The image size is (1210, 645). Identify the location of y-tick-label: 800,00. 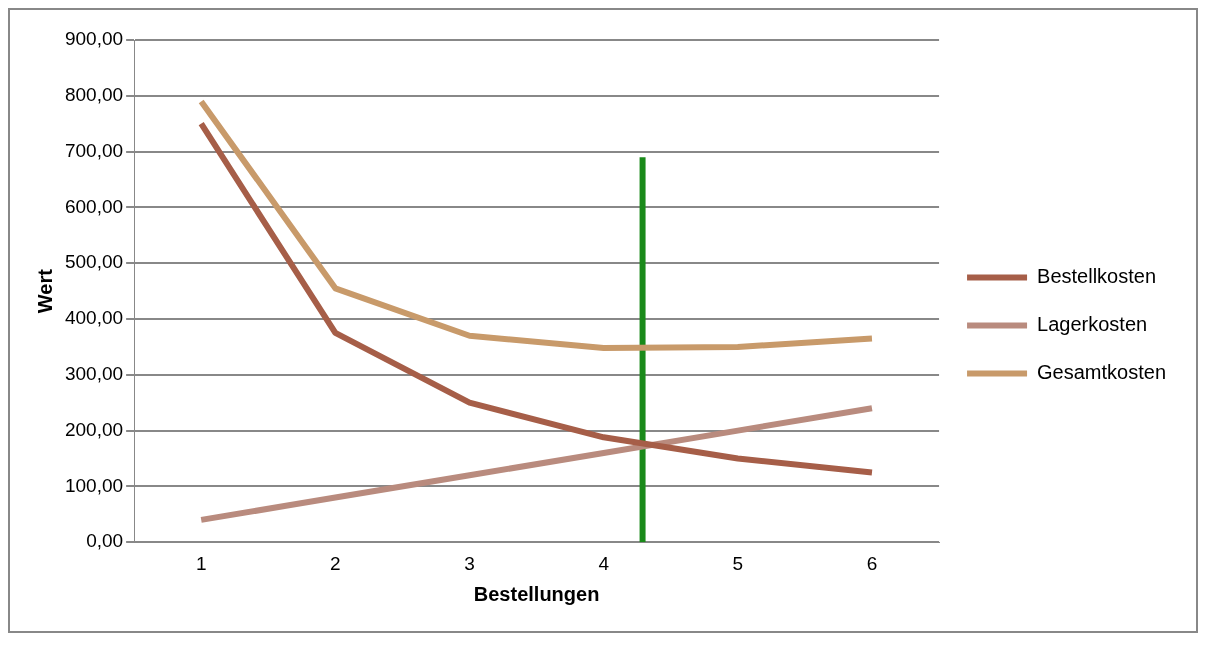
(94, 95).